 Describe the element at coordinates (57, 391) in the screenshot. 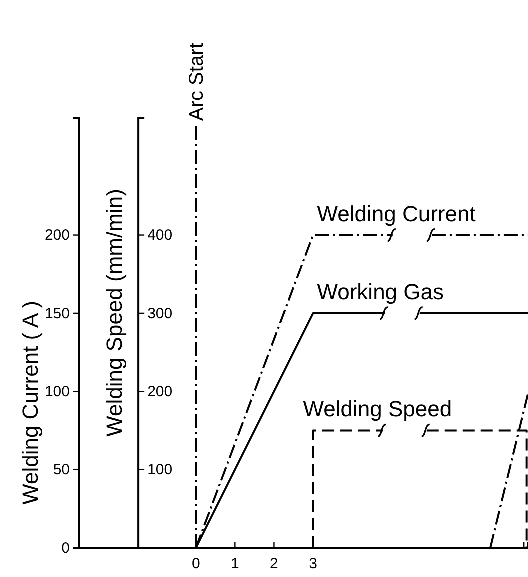

I see `y-tick-label: 100` at that location.